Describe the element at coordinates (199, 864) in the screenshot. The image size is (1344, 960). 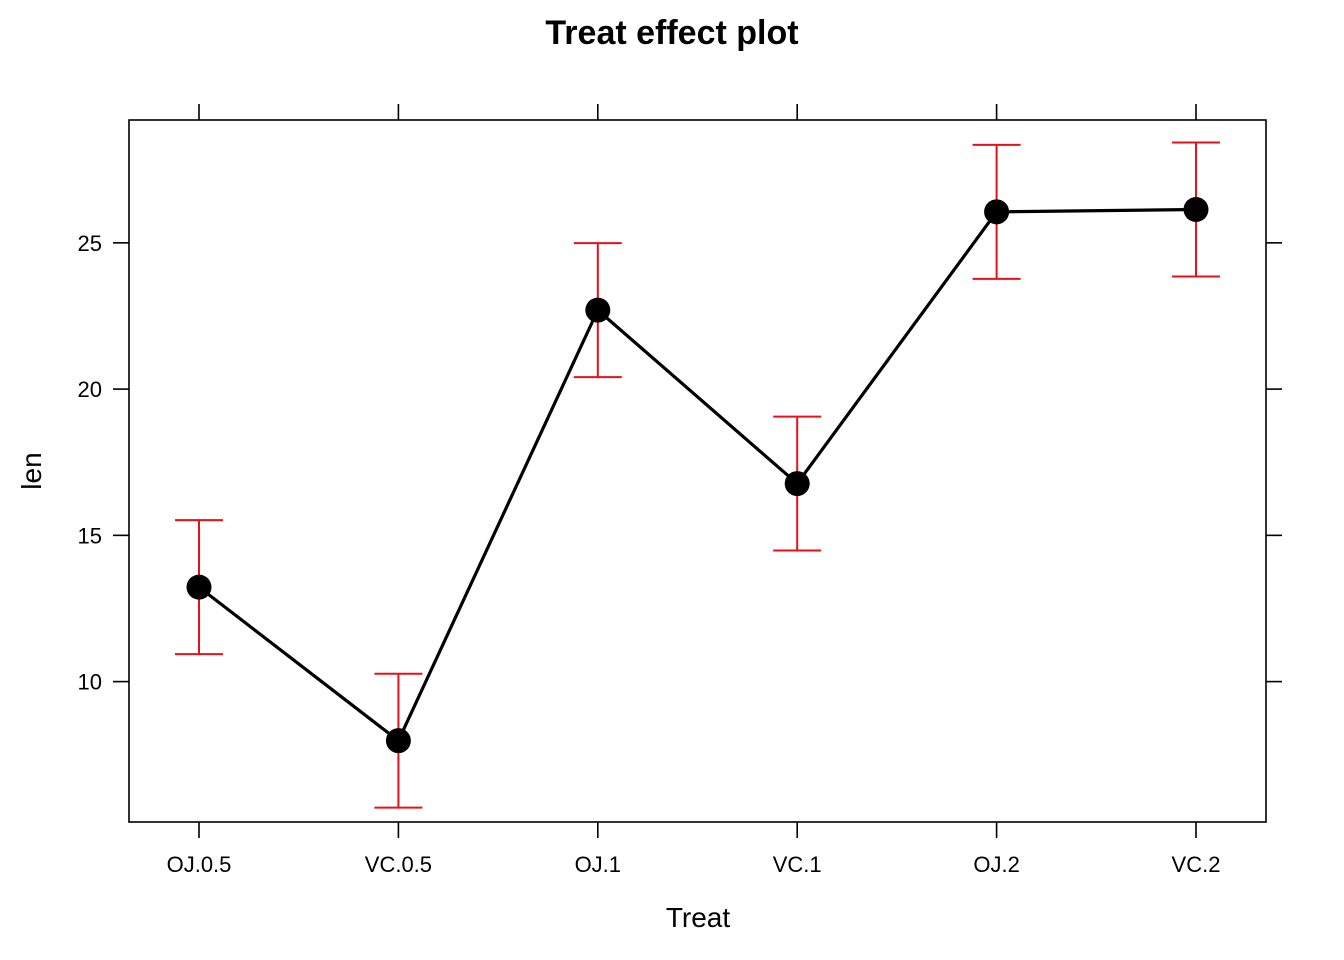
I see `x-tick-label: OJ.0.5` at that location.